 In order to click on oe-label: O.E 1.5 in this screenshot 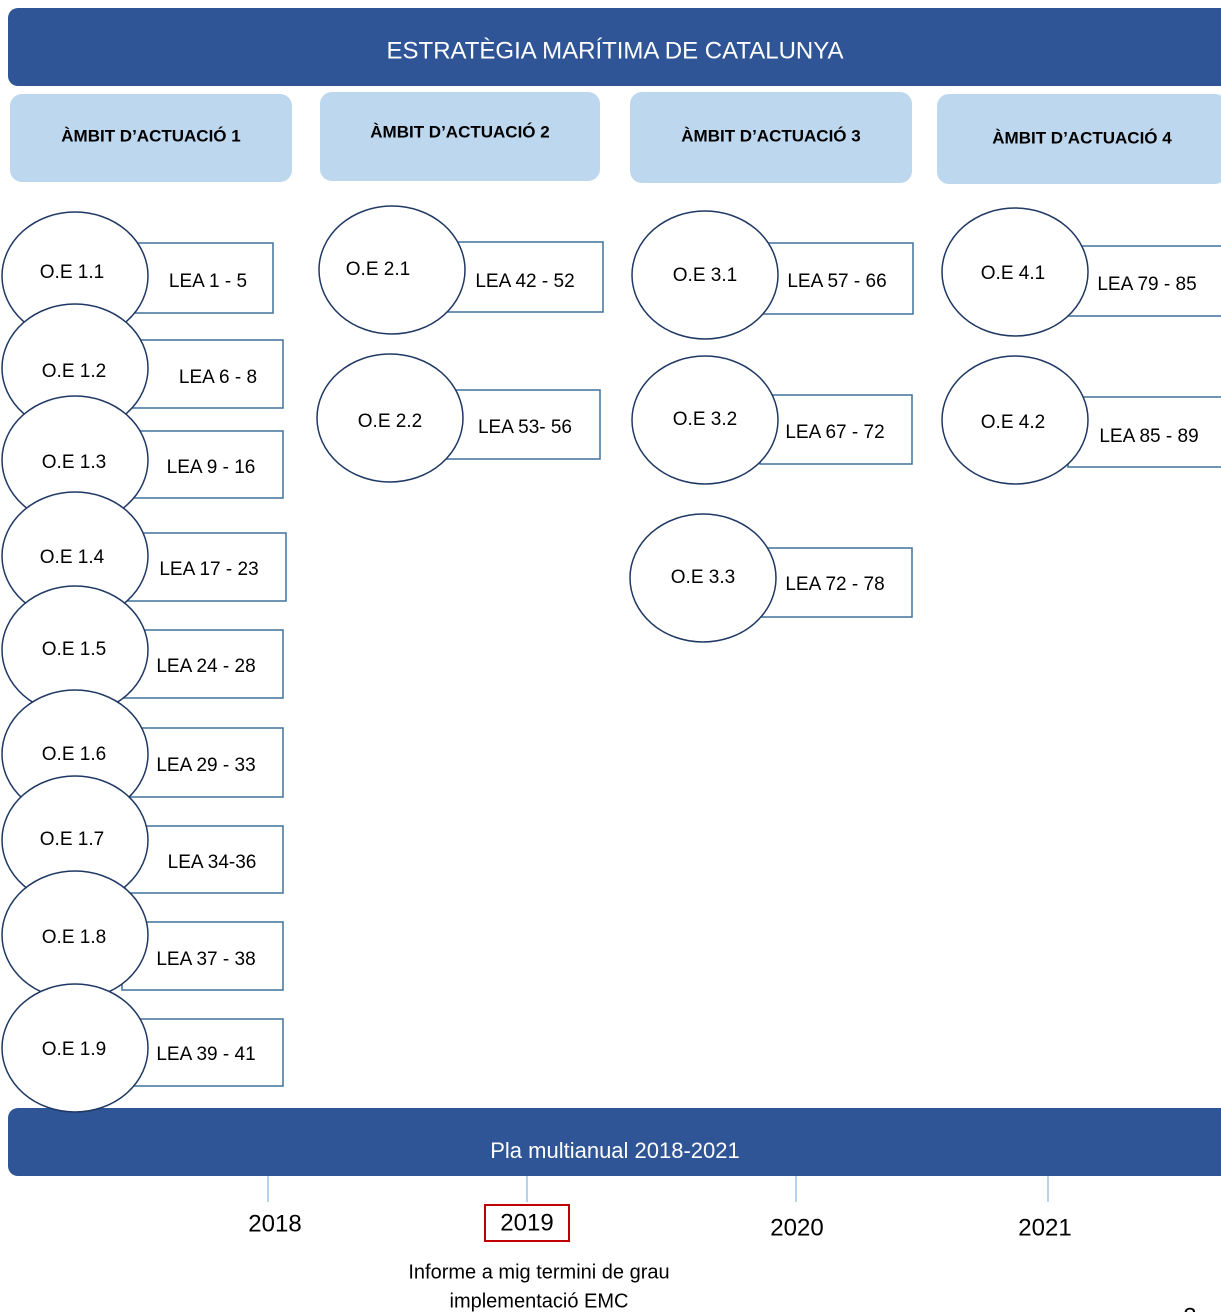, I will do `click(74, 649)`.